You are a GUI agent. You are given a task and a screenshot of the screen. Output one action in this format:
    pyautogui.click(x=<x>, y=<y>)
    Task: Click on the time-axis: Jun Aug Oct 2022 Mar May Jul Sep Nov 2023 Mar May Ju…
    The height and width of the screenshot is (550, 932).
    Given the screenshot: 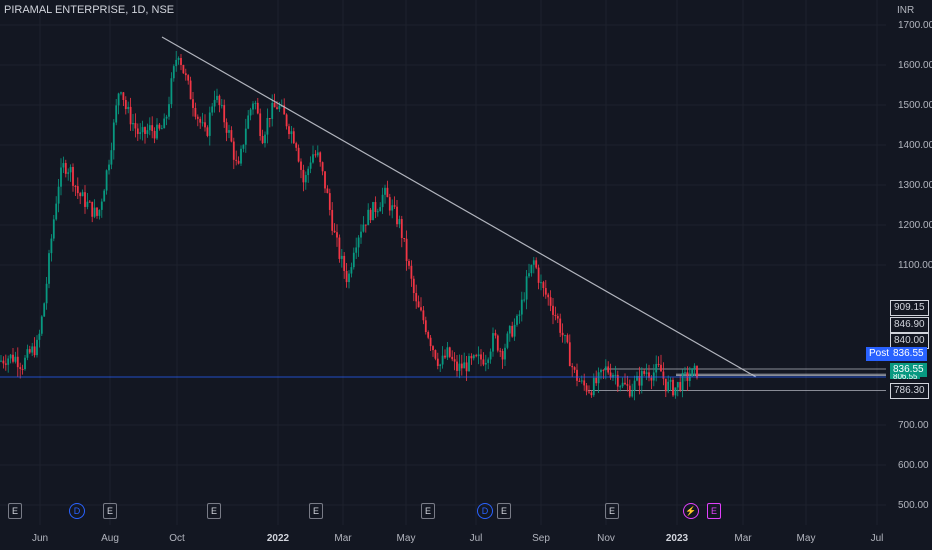 What is the action you would take?
    pyautogui.click(x=457, y=538)
    